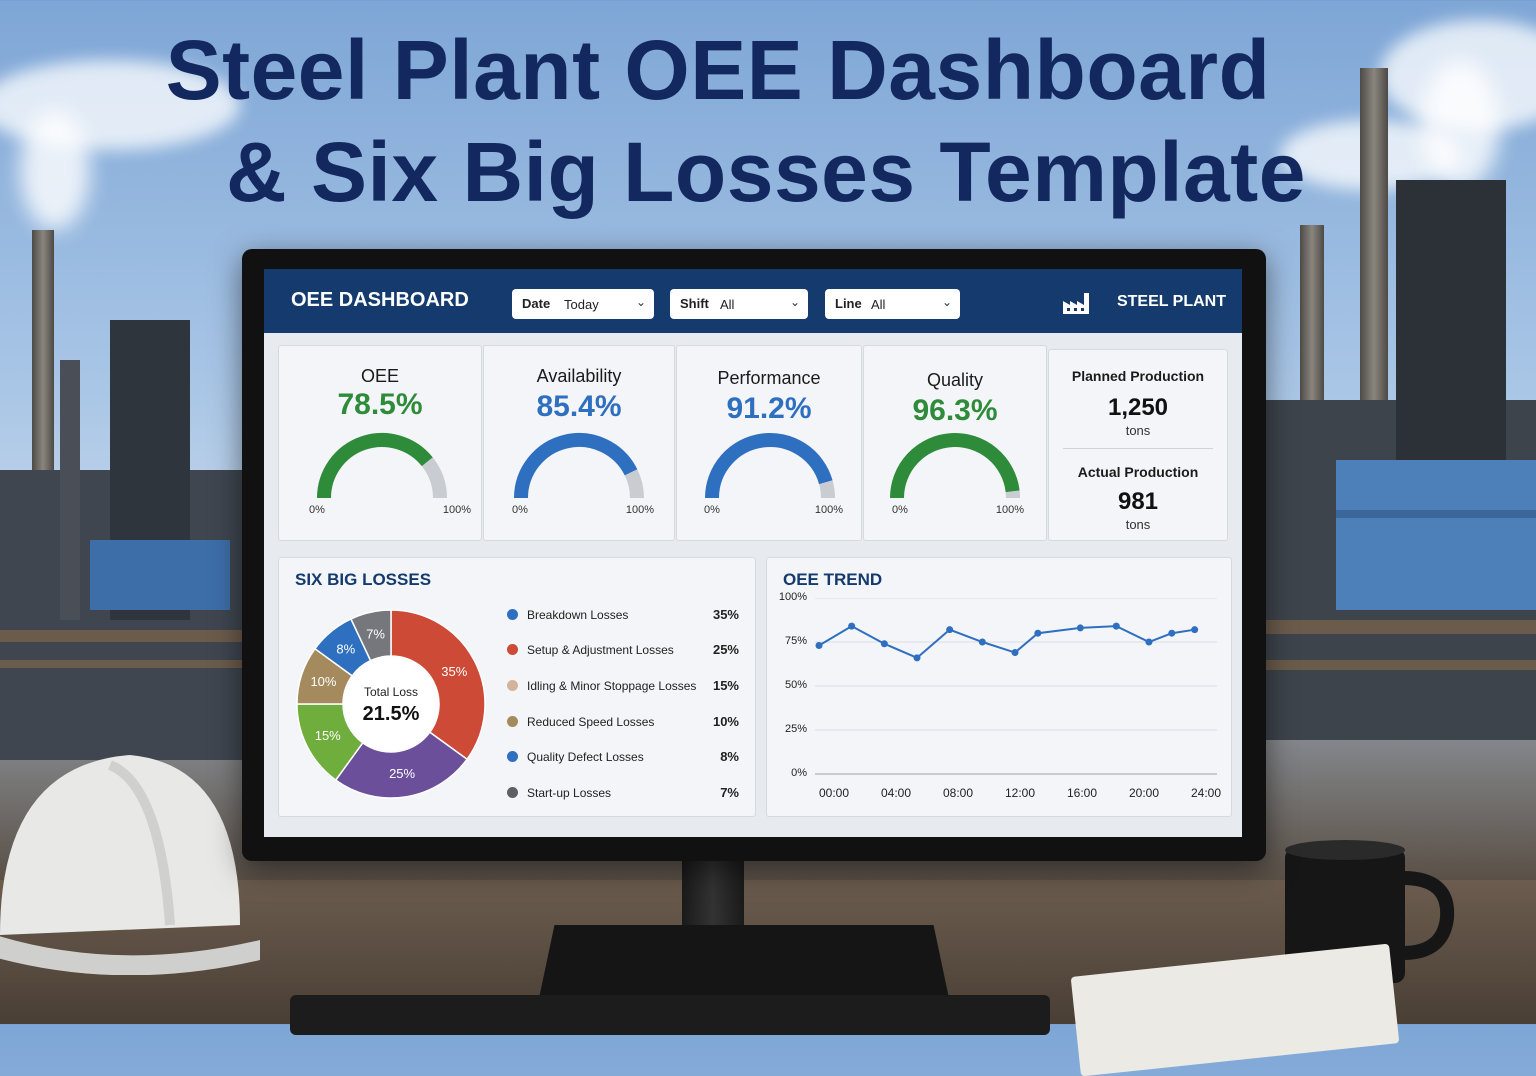 The width and height of the screenshot is (1536, 1076). What do you see at coordinates (569, 793) in the screenshot?
I see `loss-name: Start-up Losses` at bounding box center [569, 793].